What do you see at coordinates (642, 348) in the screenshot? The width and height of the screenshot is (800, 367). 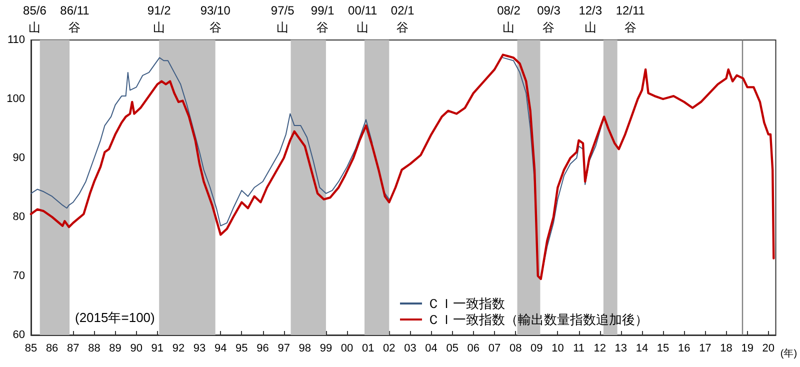 I see `x-tick-label: 14` at bounding box center [642, 348].